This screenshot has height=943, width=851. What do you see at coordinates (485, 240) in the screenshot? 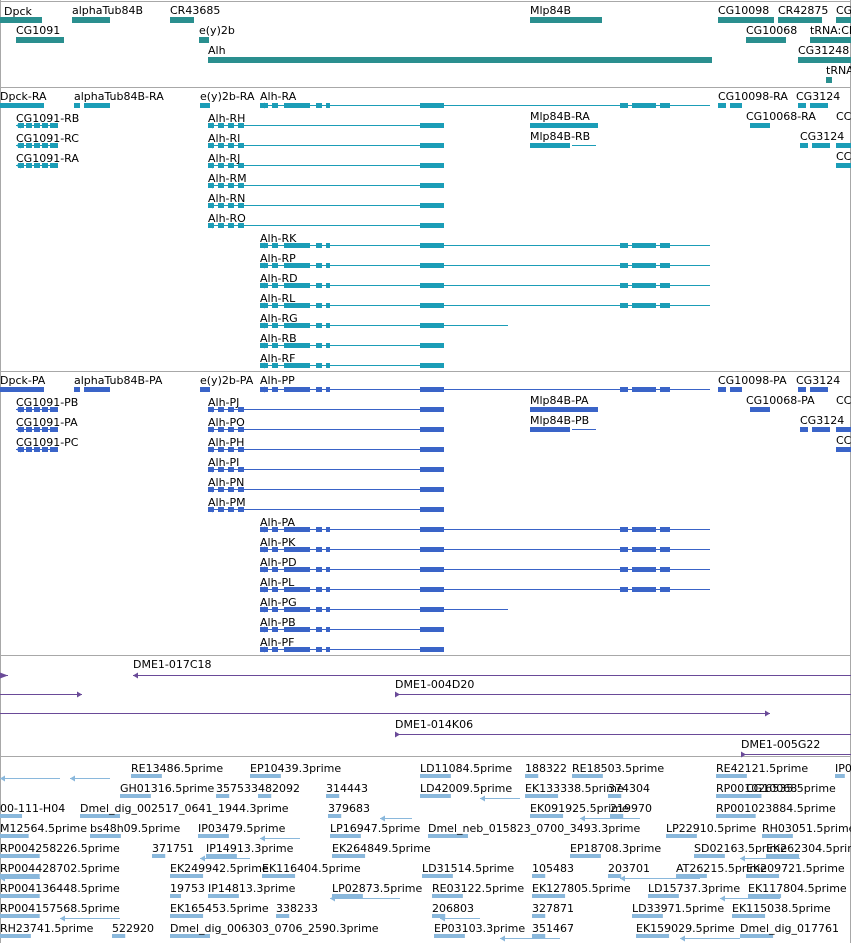
I see `feature-alh-rk: Alh-RK` at bounding box center [485, 240].